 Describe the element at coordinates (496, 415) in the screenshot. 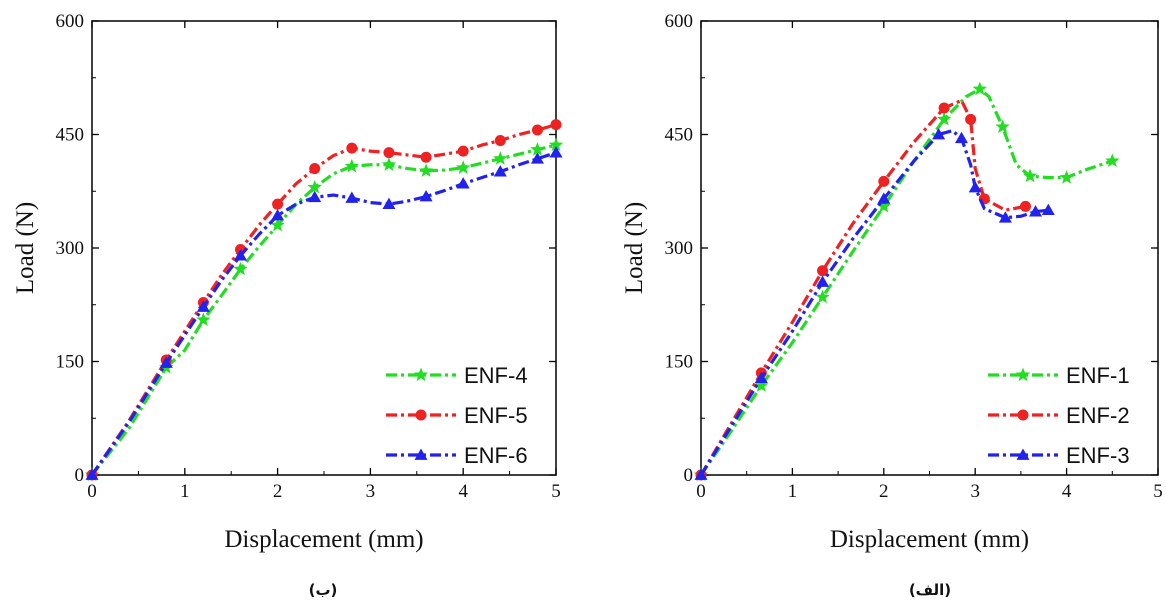

I see `legend-label: ENF-5` at that location.